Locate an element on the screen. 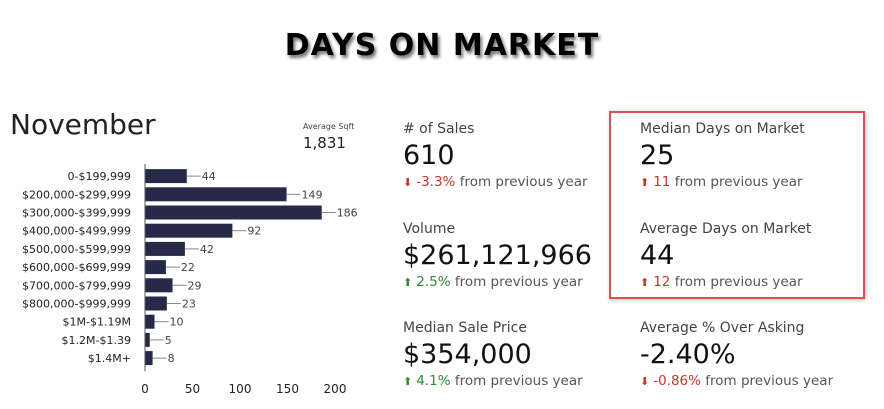 The image size is (884, 409). stat-median-dom-change: ⬆ 11 from previous year is located at coordinates (722, 182).